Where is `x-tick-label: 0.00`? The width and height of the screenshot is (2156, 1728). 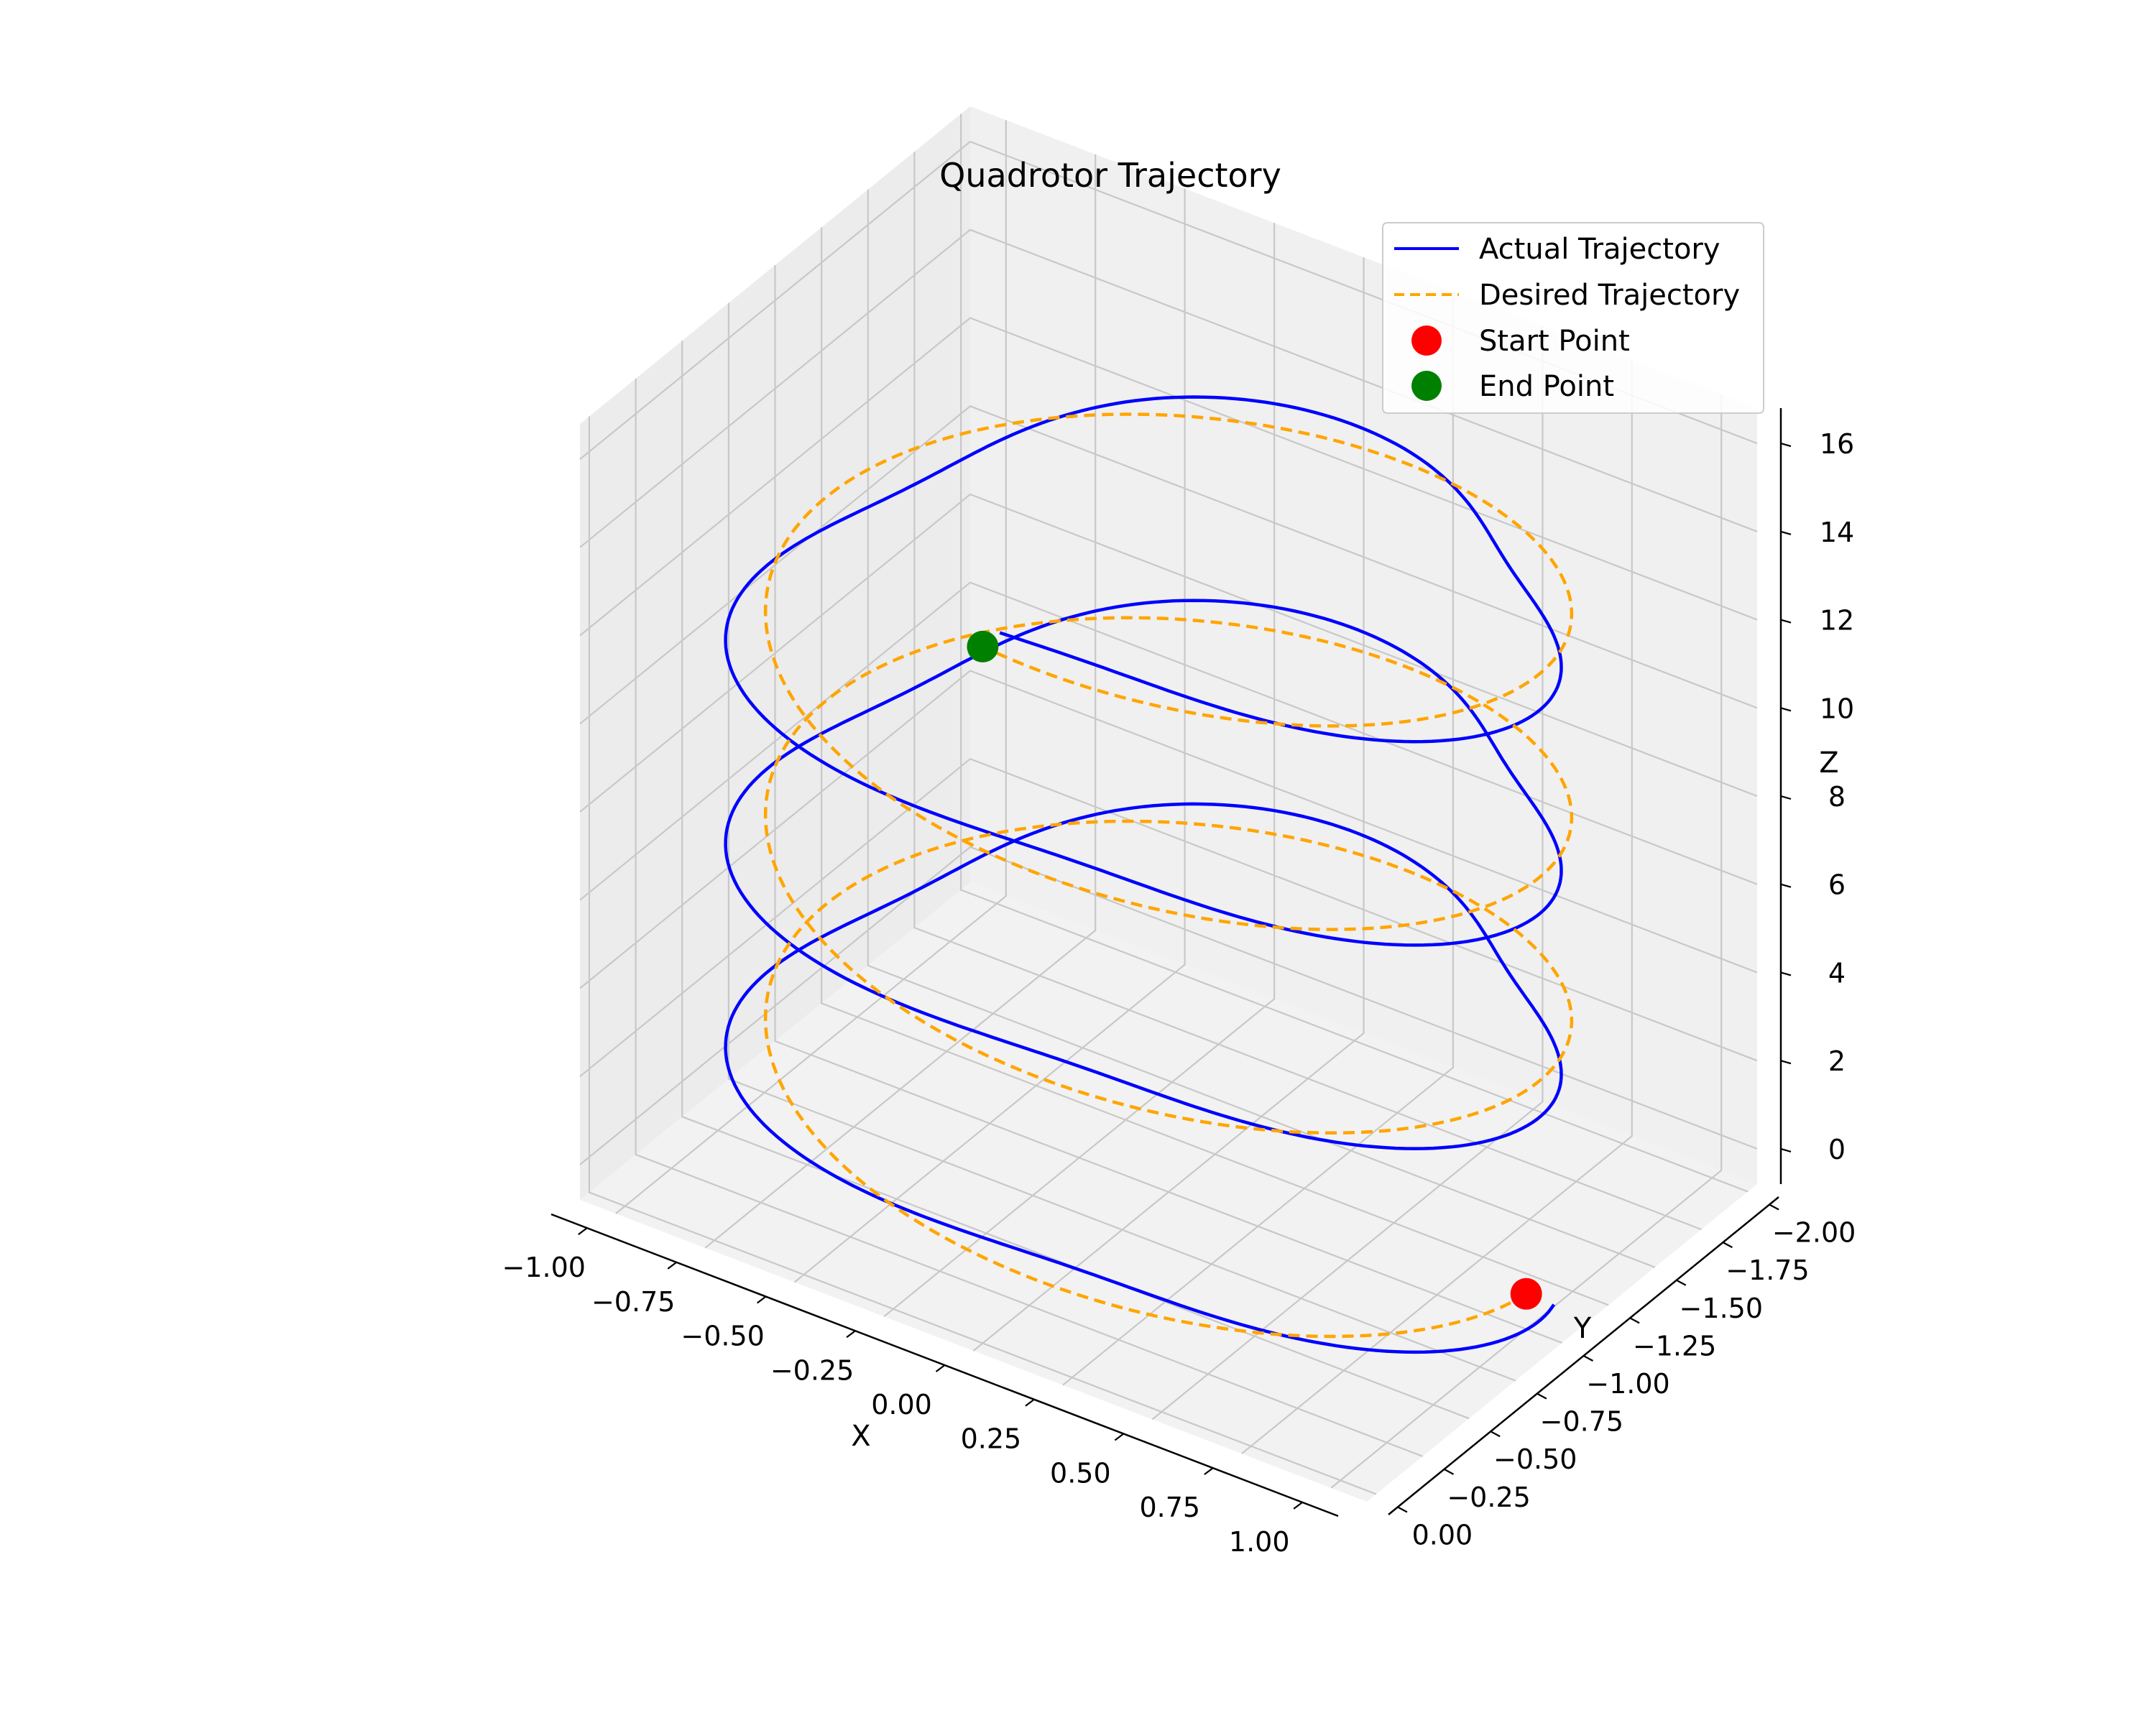 x-tick-label: 0.00 is located at coordinates (901, 1404).